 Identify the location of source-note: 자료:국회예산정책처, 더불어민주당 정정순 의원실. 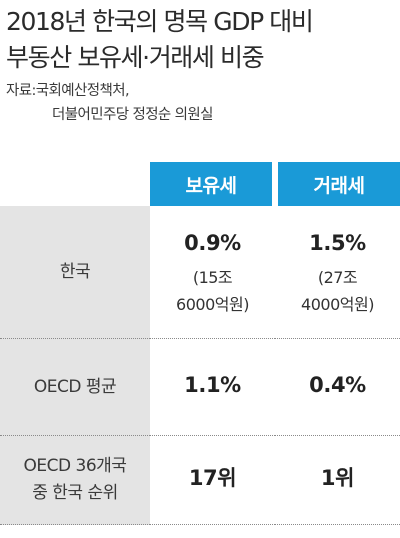
(110, 103).